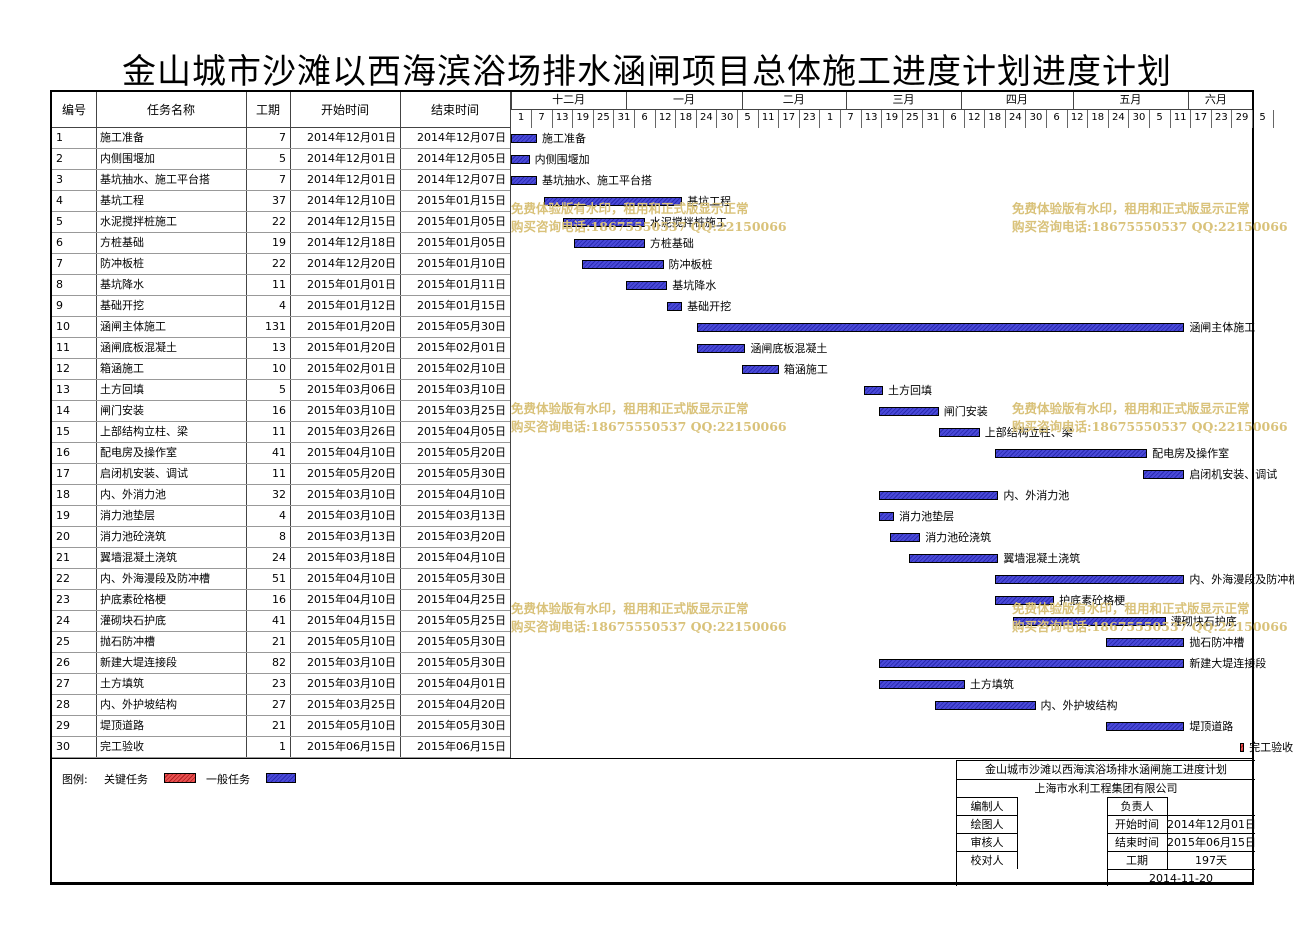 This screenshot has width=1294, height=937. I want to click on start-label: 开始时间, so click(1137, 824).